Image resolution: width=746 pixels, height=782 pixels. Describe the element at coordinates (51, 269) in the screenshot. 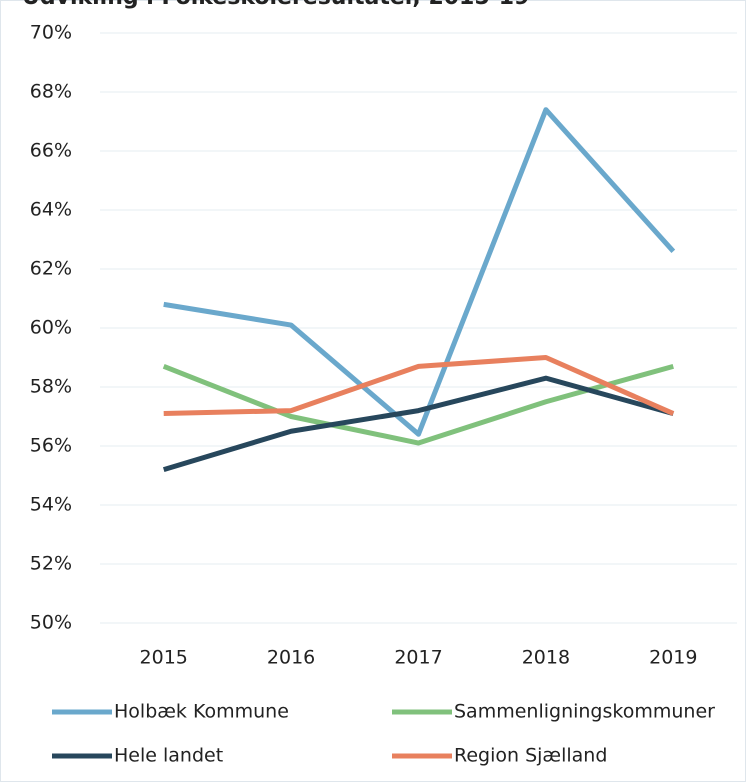

I see `y-tick-label: 62%` at that location.